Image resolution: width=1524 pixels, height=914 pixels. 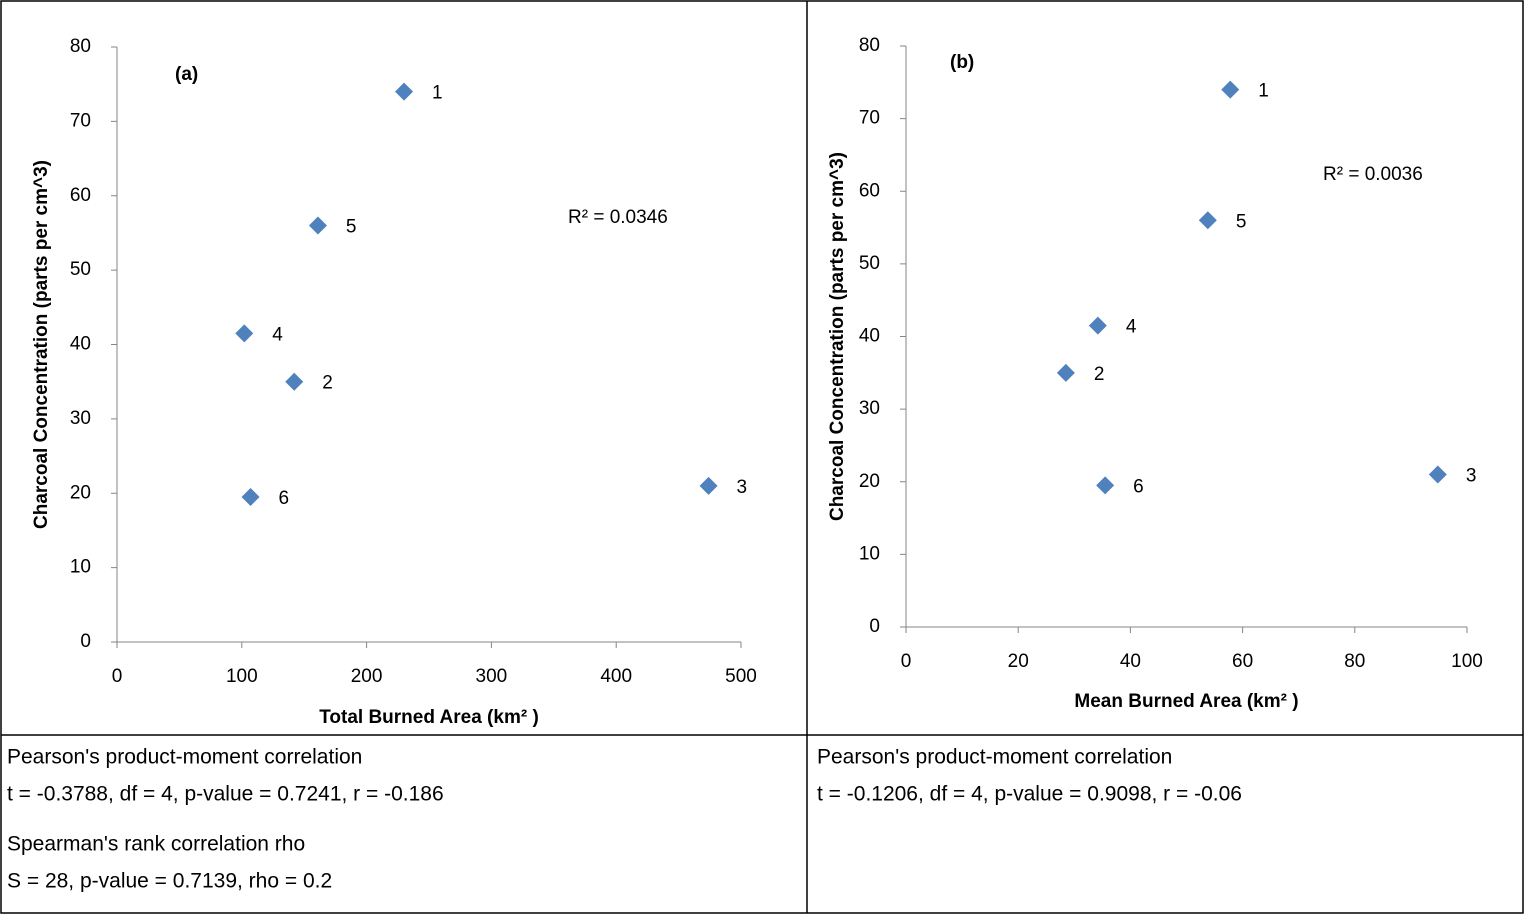 I want to click on r-squared: R² = 0.0346, so click(x=618, y=217).